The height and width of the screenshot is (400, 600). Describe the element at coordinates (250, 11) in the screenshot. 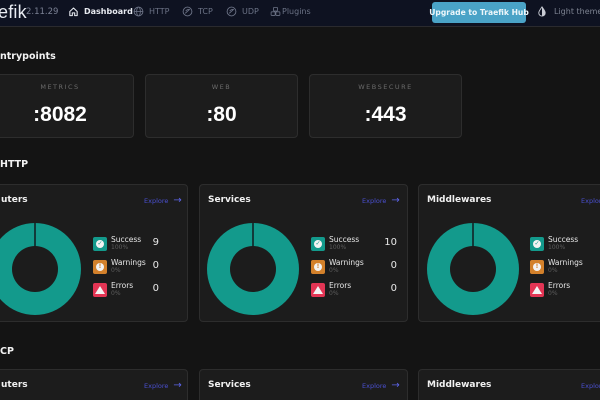

I see `nav-label: UDP` at that location.